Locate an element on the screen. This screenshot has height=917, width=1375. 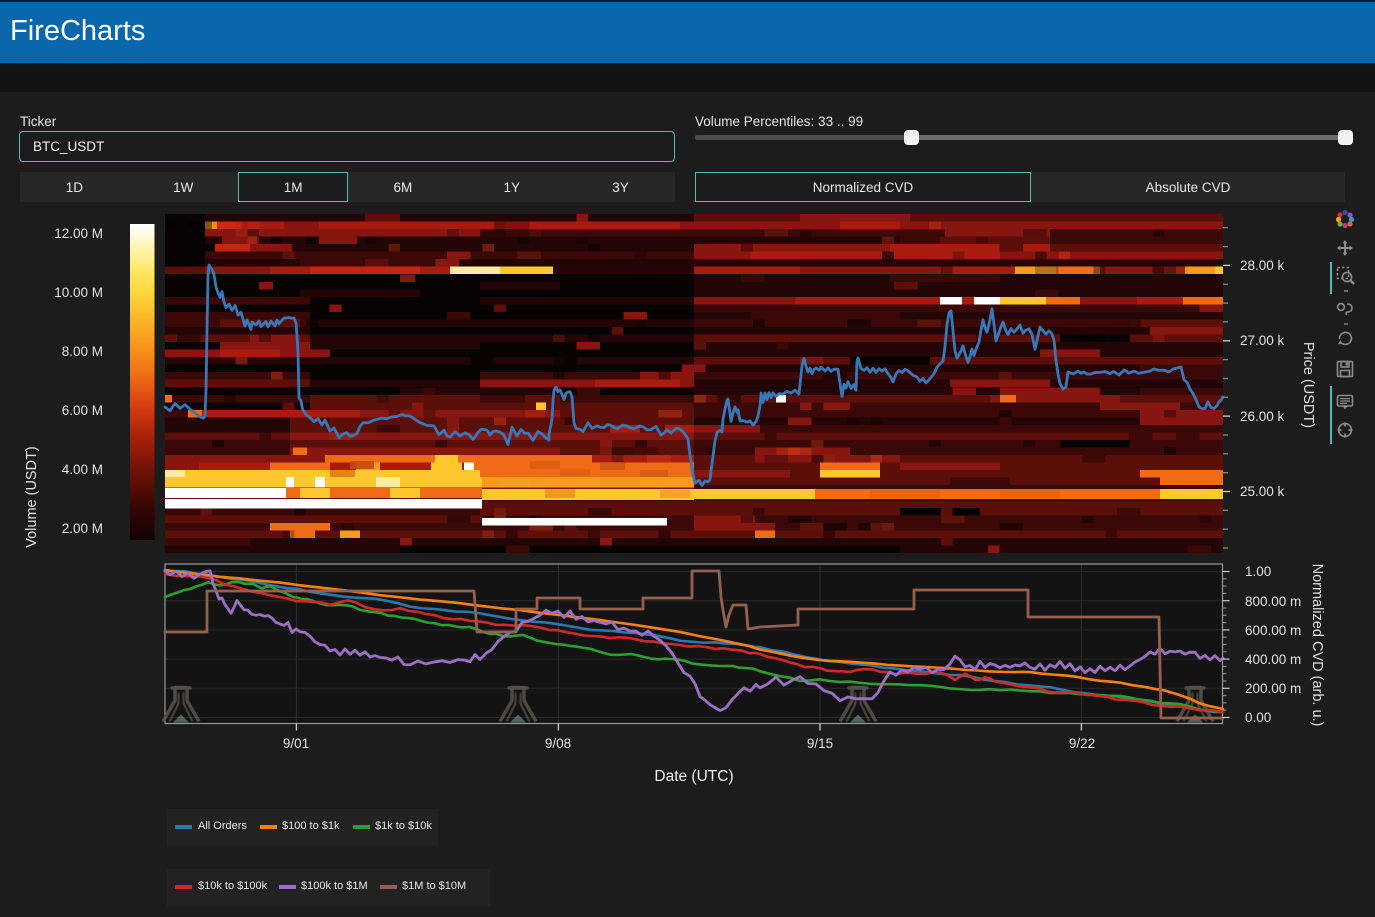
svg-text: 2.00 M is located at coordinates (82, 528).